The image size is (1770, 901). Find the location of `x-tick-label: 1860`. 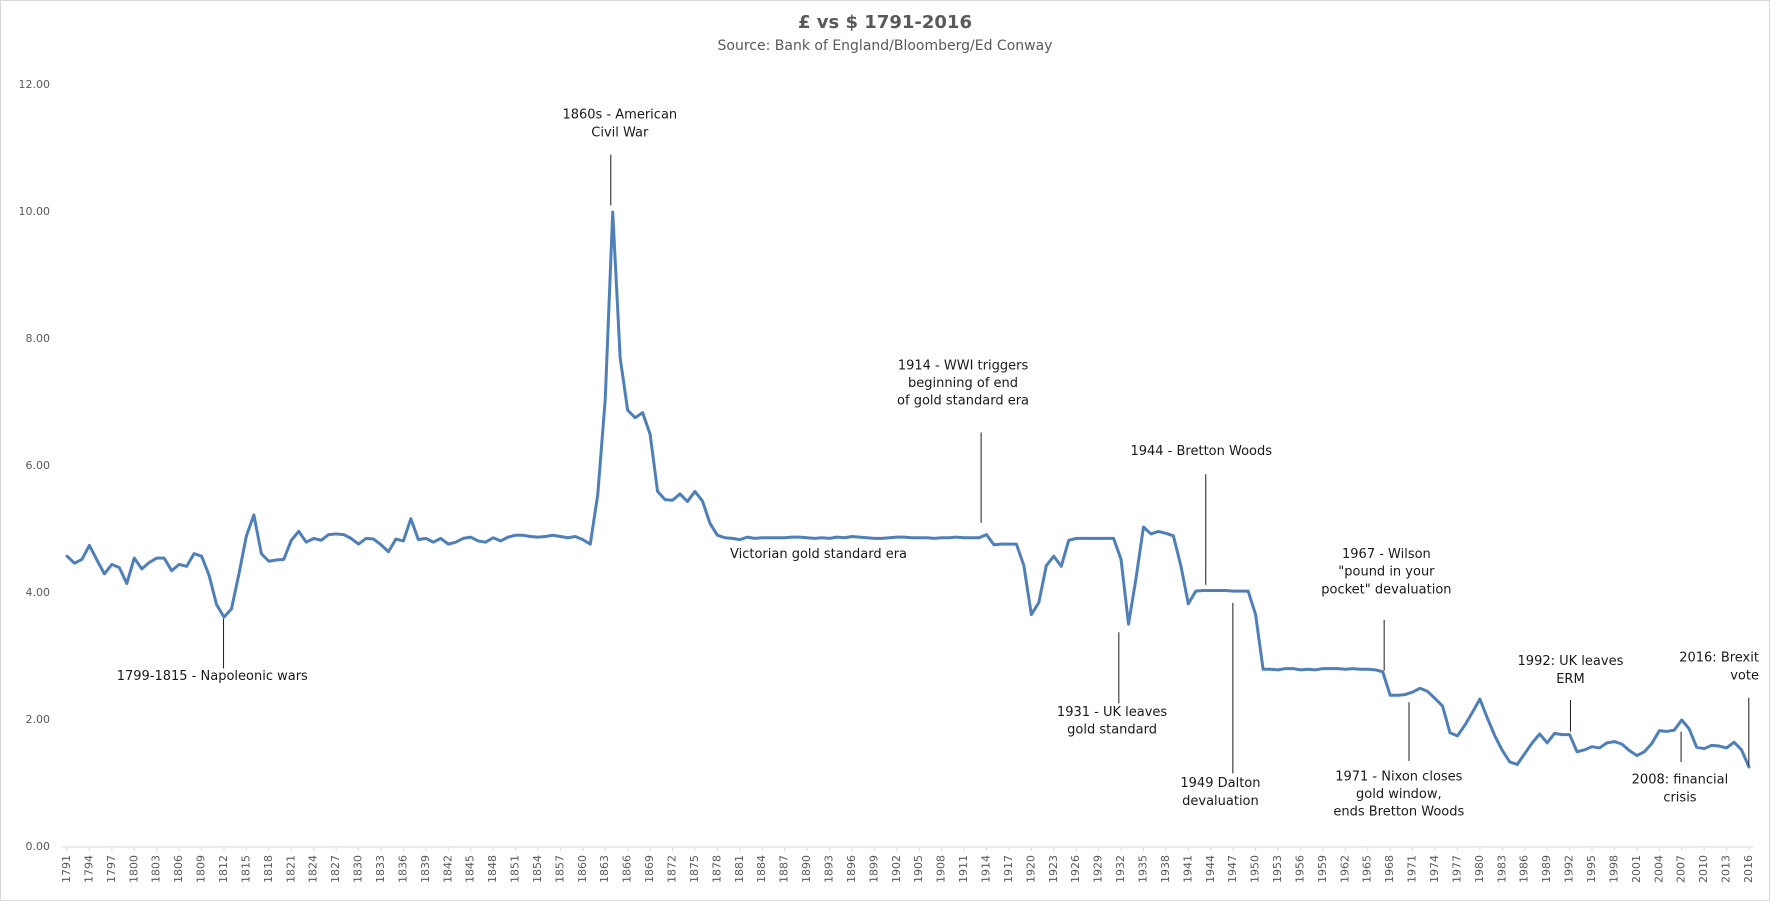

x-tick-label: 1860 is located at coordinates (582, 869).